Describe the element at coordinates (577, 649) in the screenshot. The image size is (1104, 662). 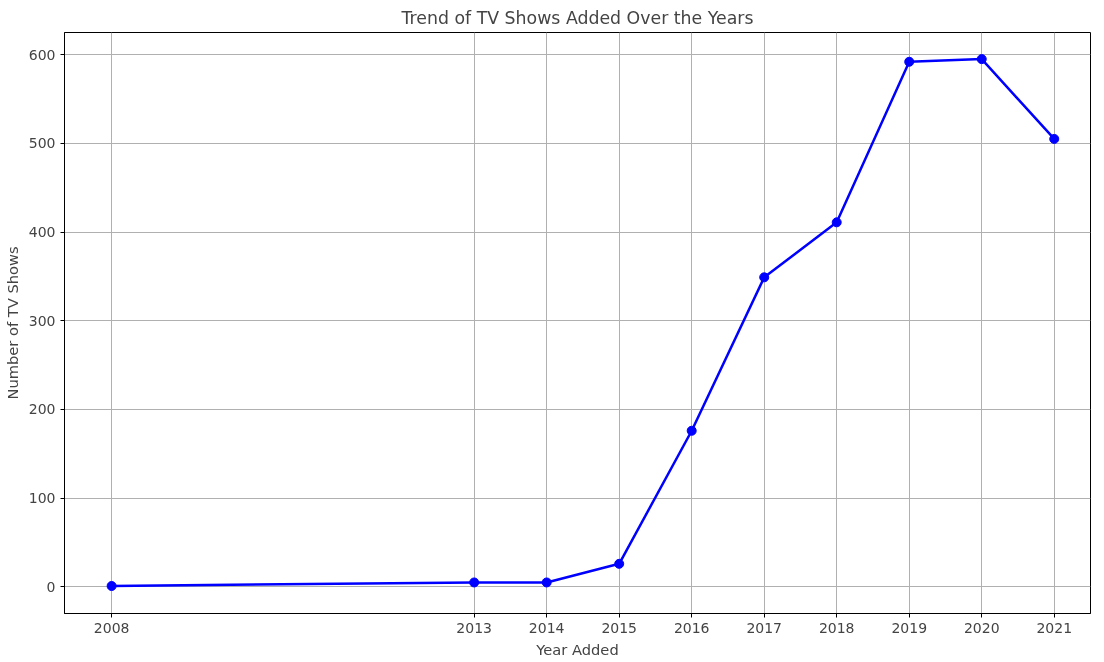
I see `x-axis-title: Year Added` at that location.